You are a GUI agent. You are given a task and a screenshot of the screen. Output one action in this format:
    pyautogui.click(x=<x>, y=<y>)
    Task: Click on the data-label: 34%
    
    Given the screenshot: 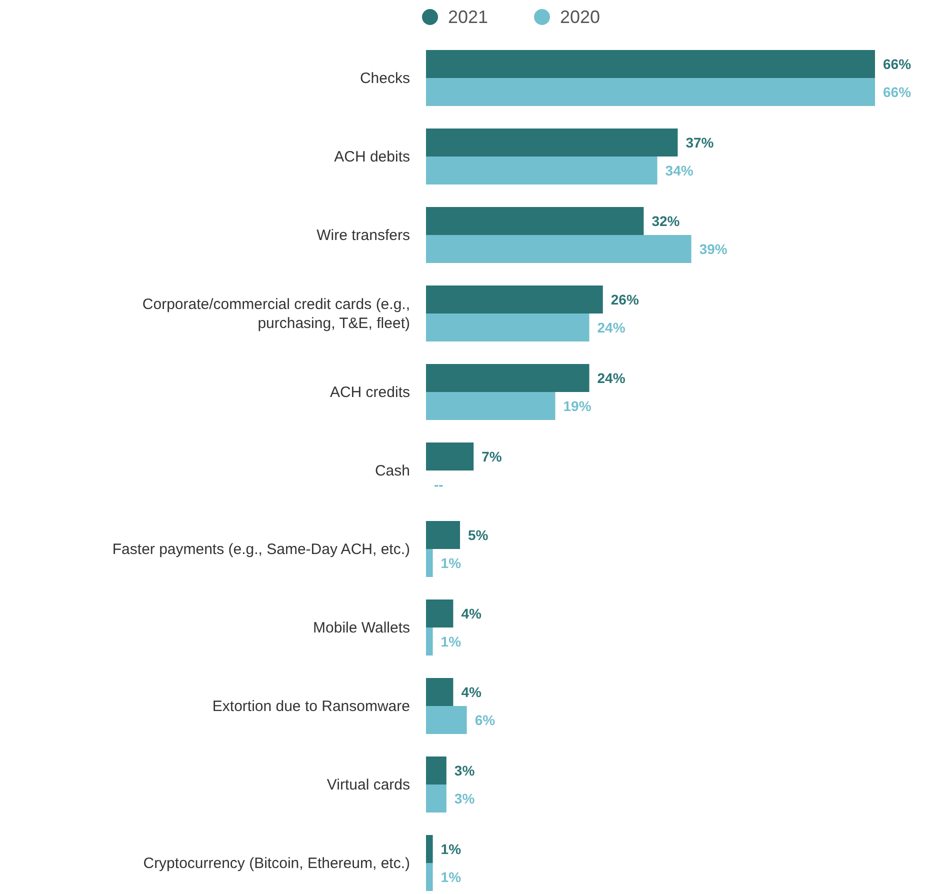 What is the action you would take?
    pyautogui.click(x=679, y=170)
    